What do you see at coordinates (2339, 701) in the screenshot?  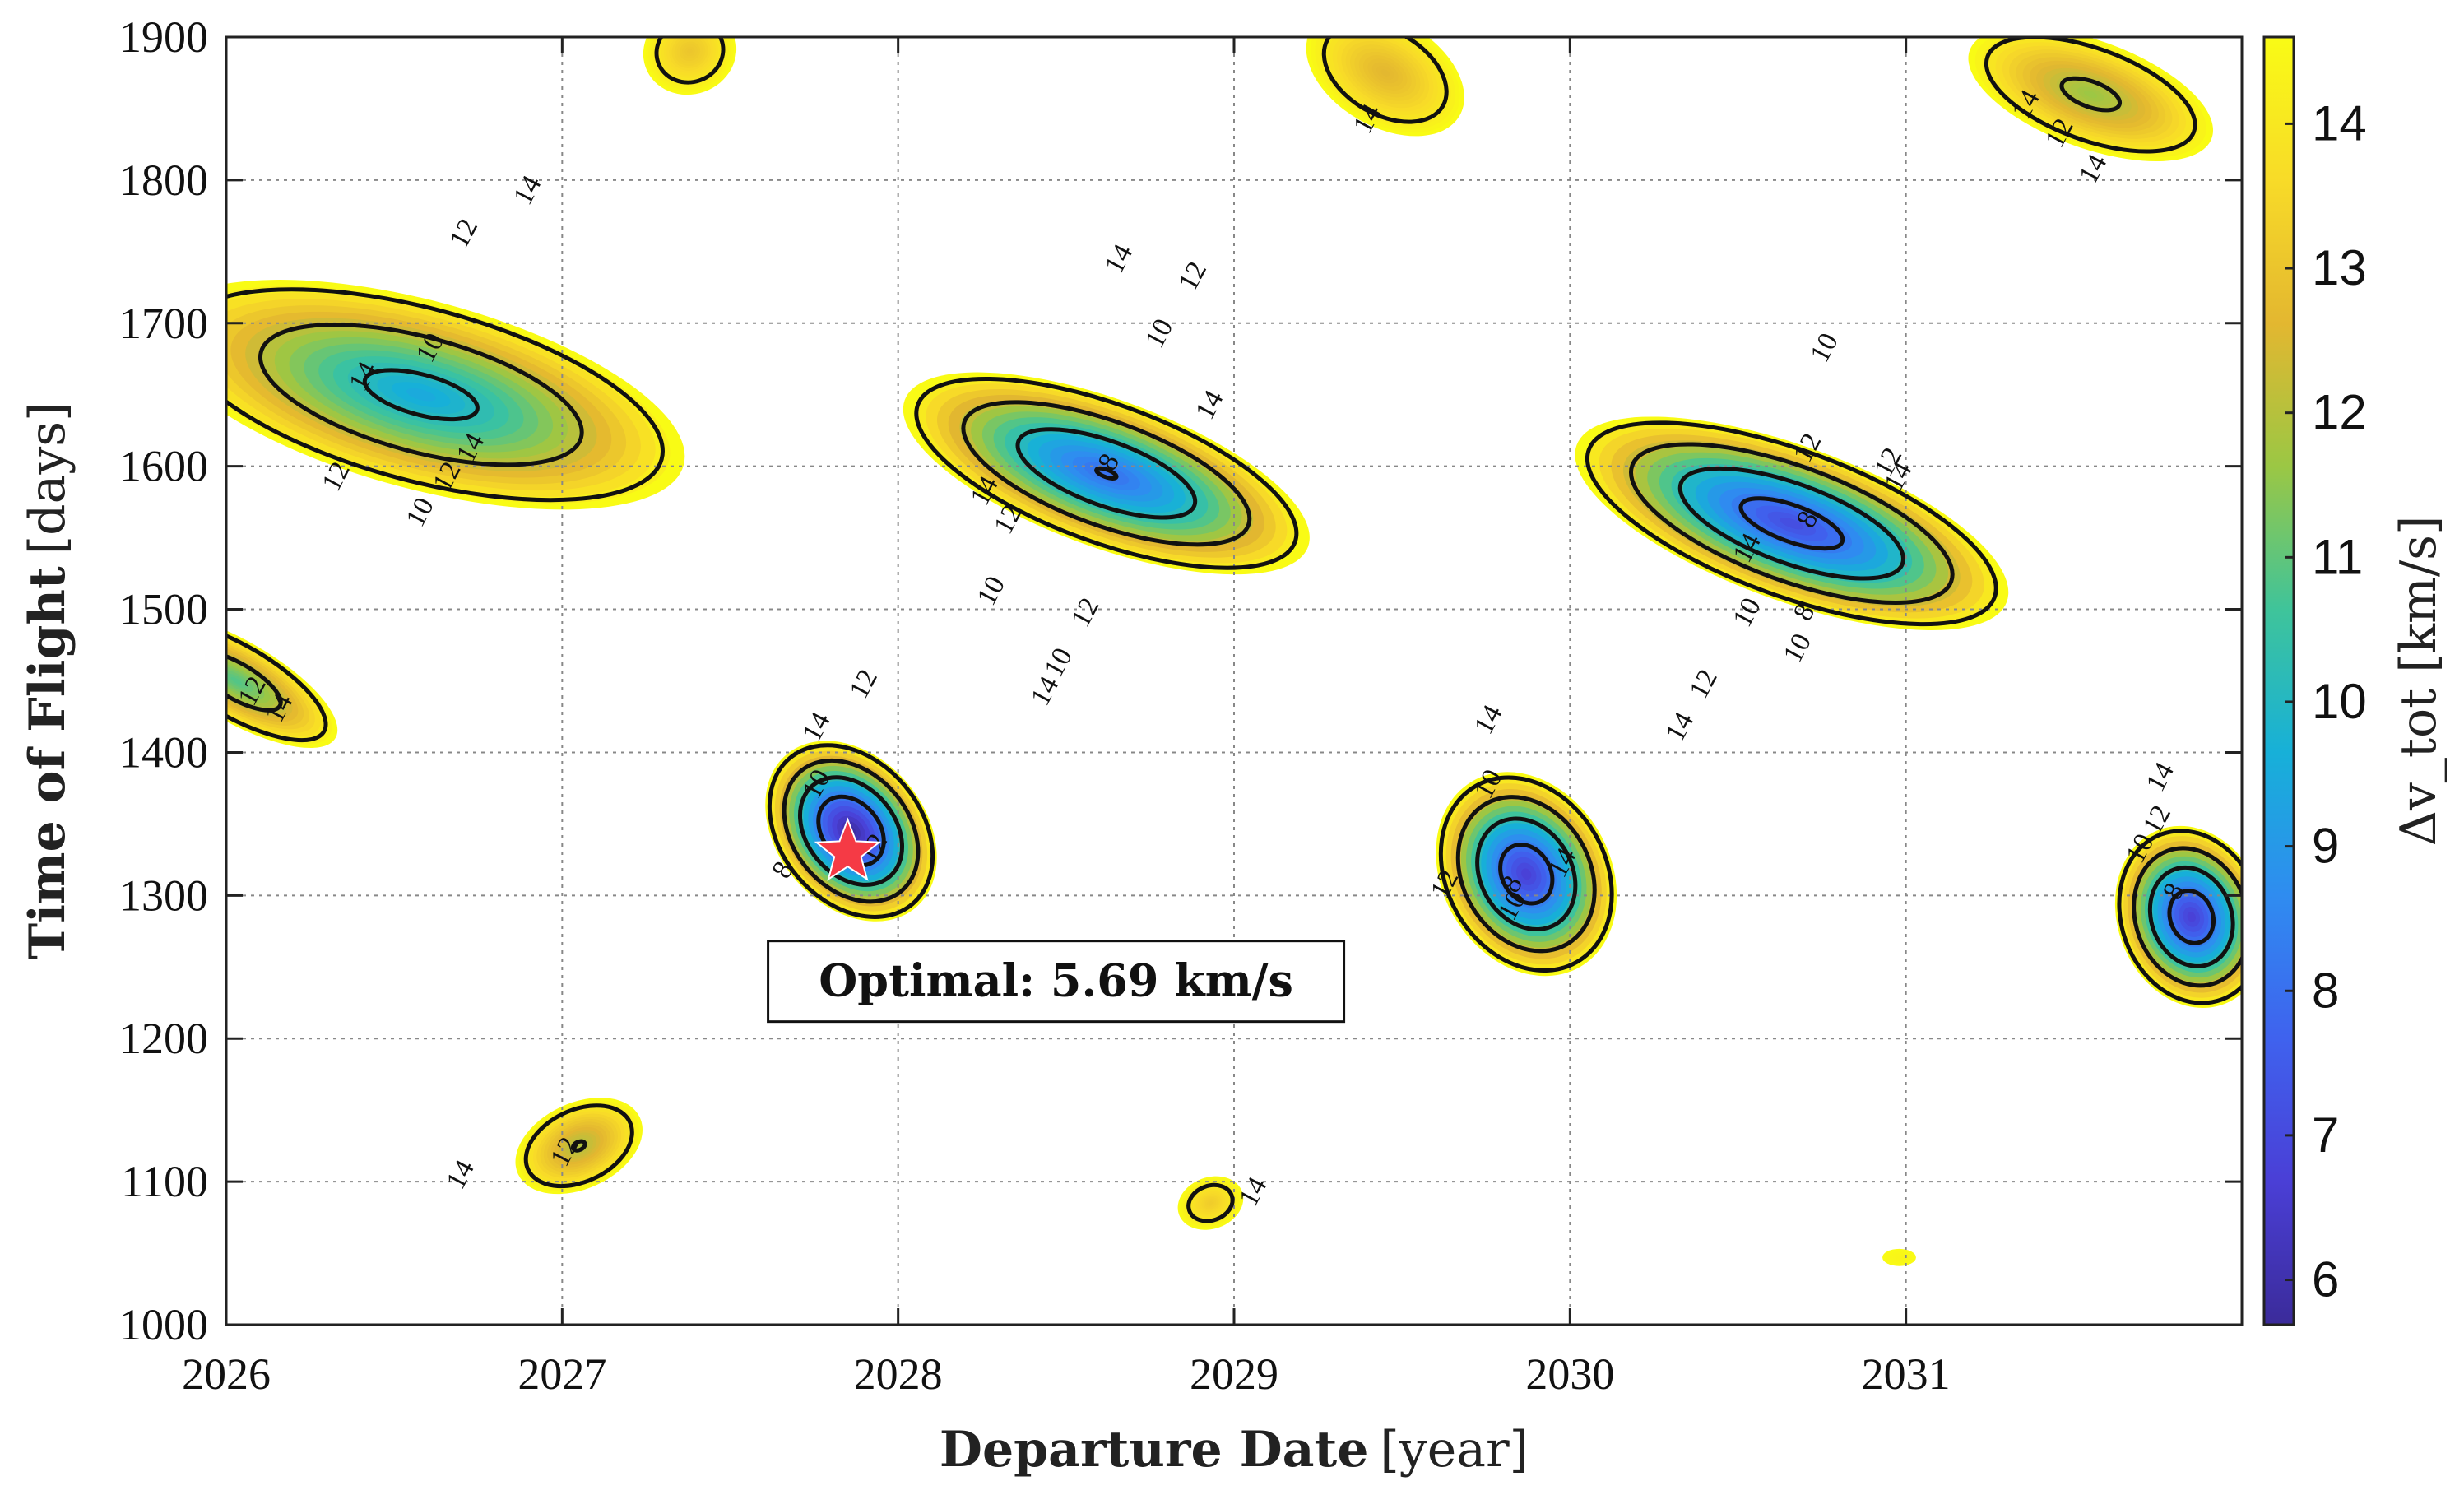 I see `colorbar-tick-label: 10` at bounding box center [2339, 701].